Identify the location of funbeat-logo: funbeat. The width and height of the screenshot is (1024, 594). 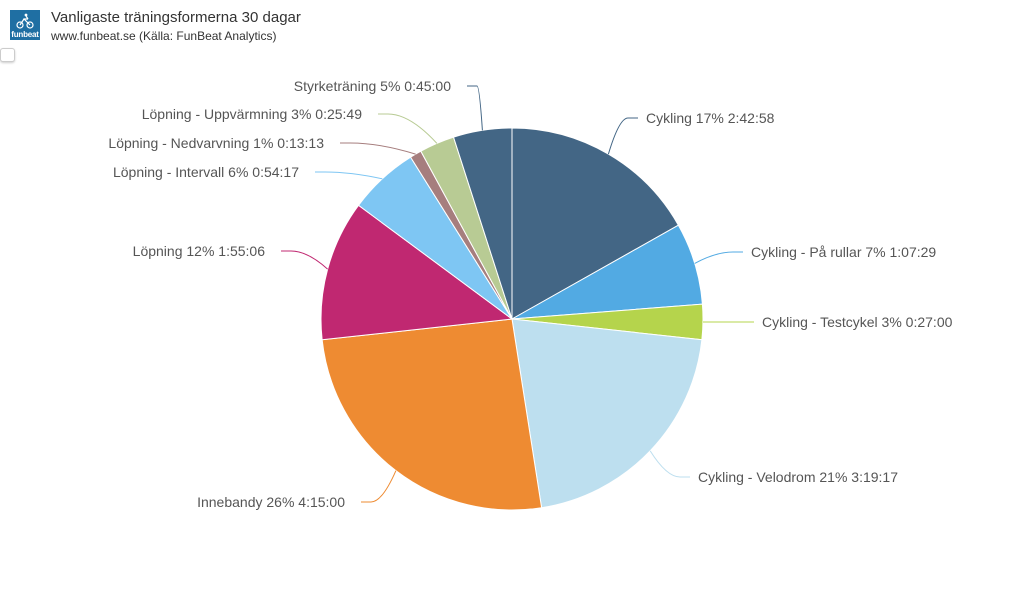
(25, 25).